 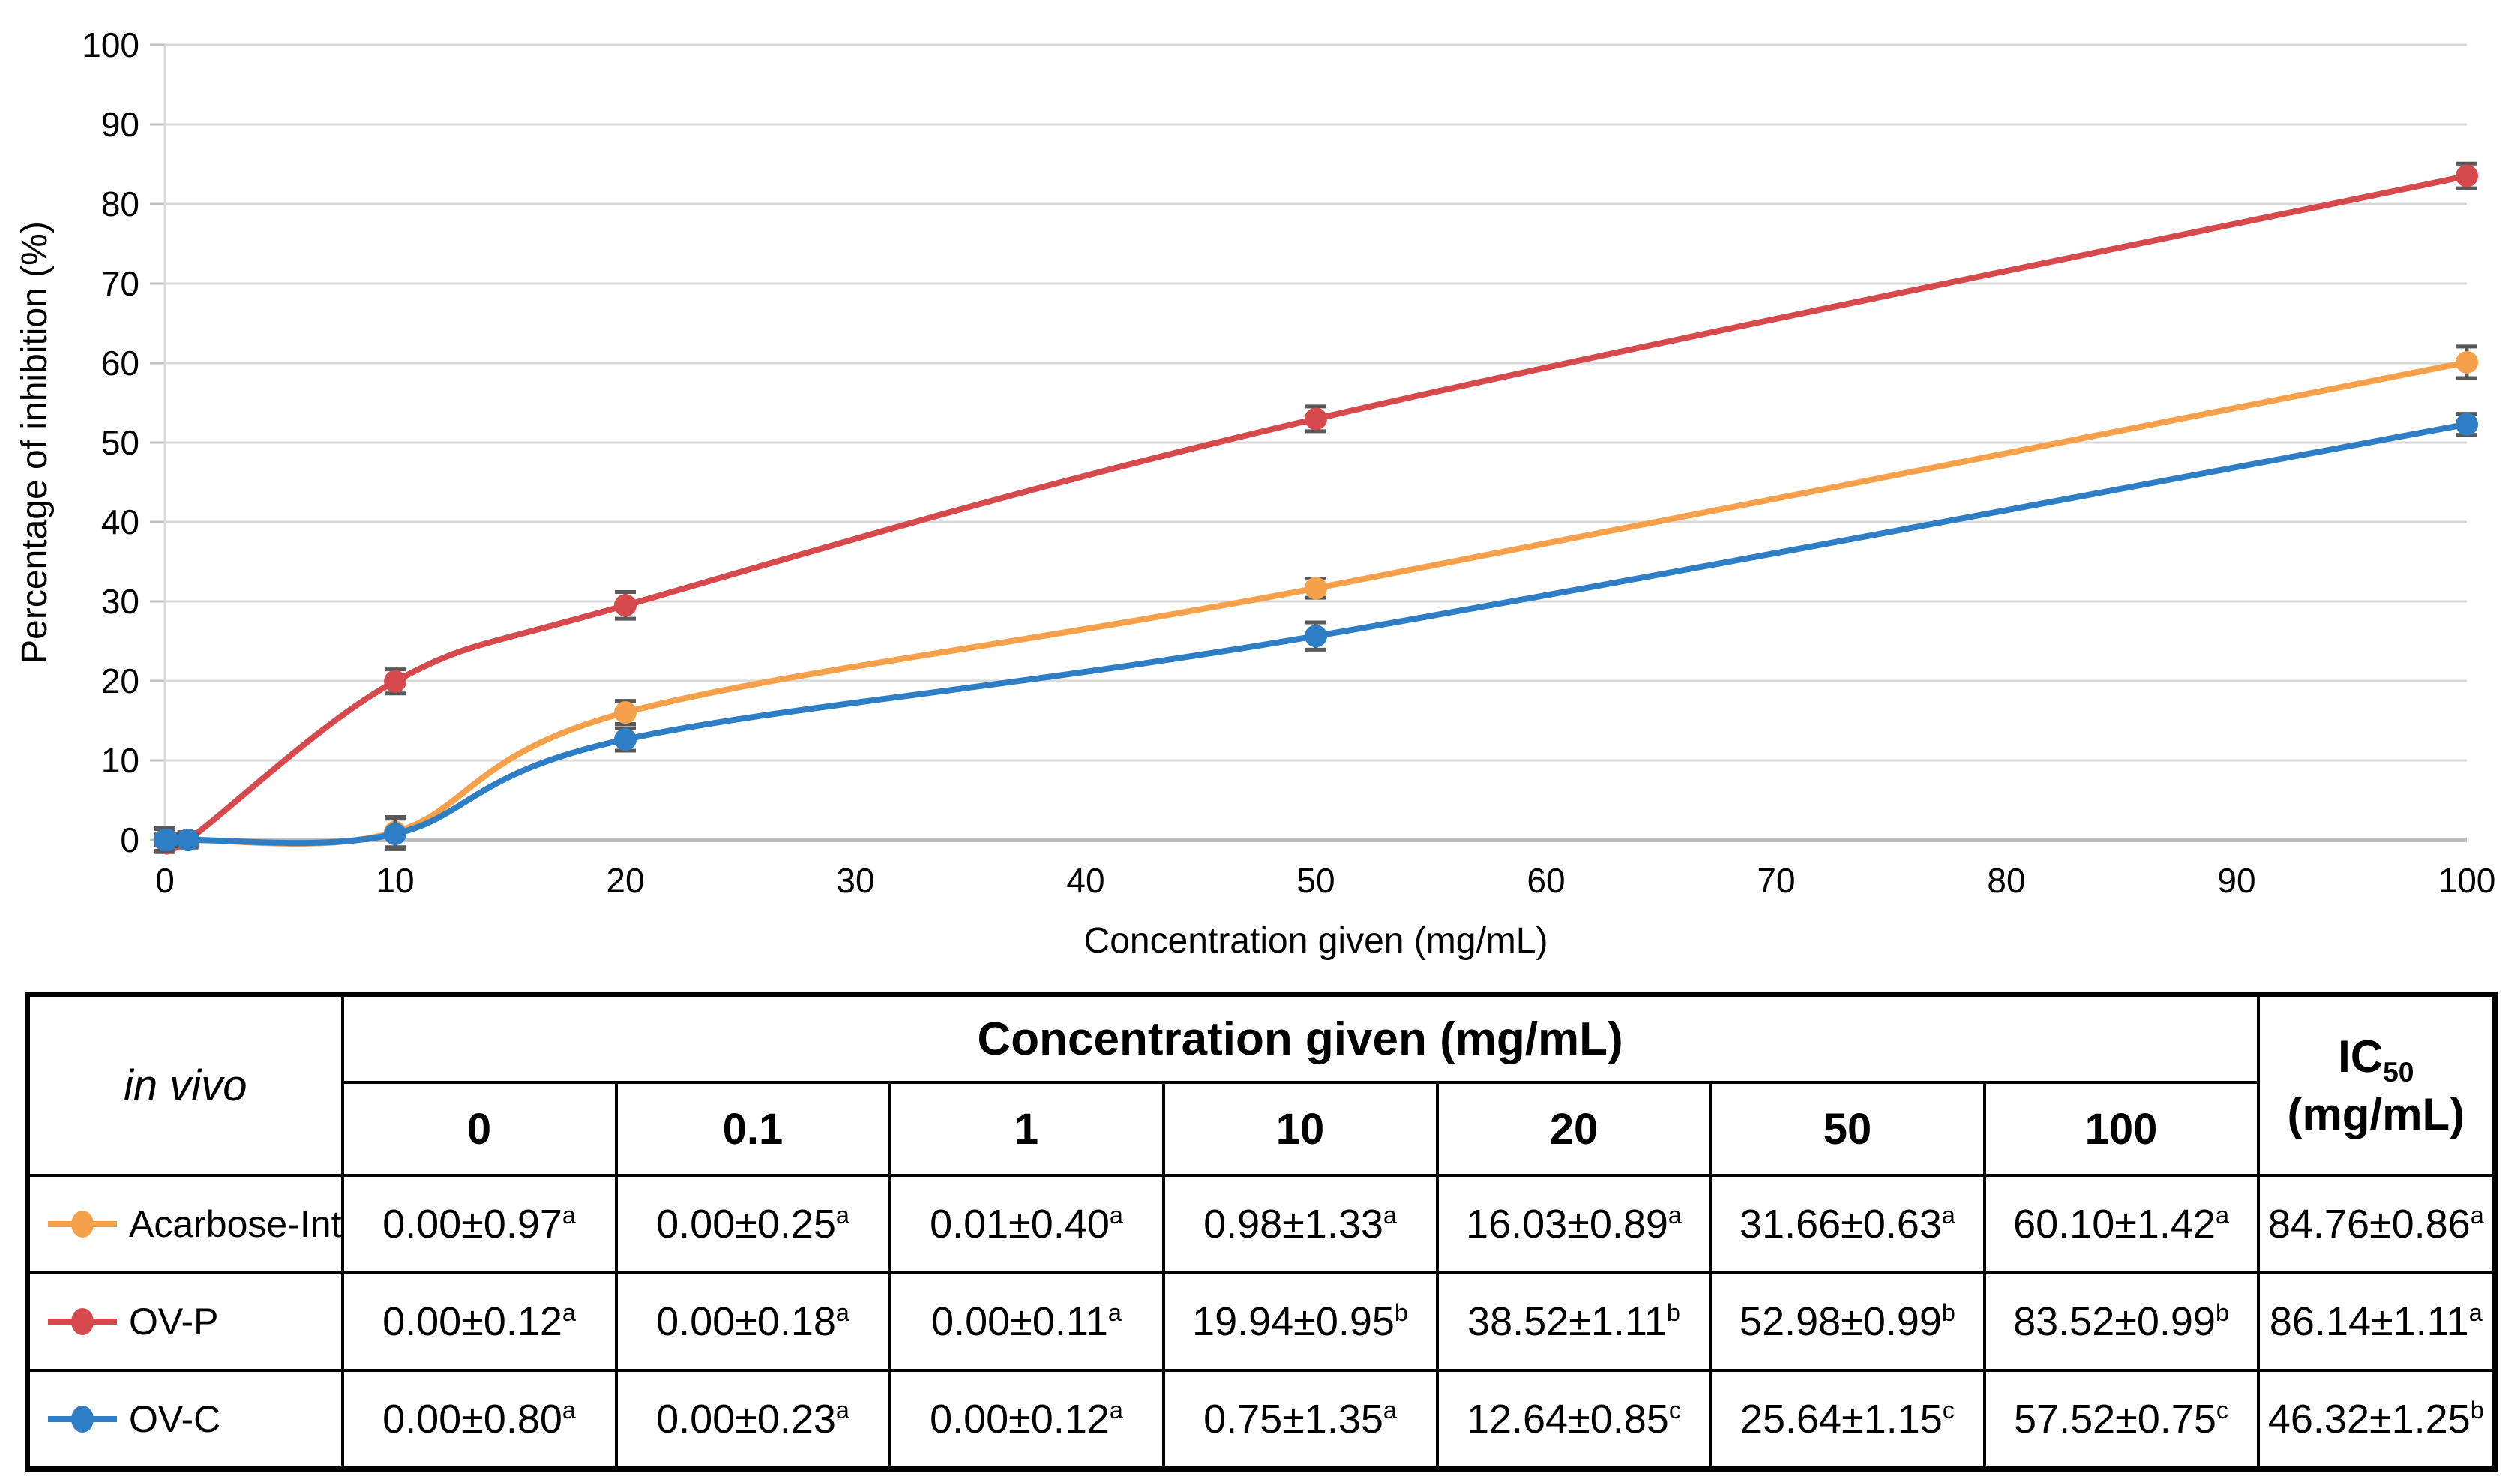 What do you see at coordinates (1300, 1129) in the screenshot?
I see `concentration-column-header: 10` at bounding box center [1300, 1129].